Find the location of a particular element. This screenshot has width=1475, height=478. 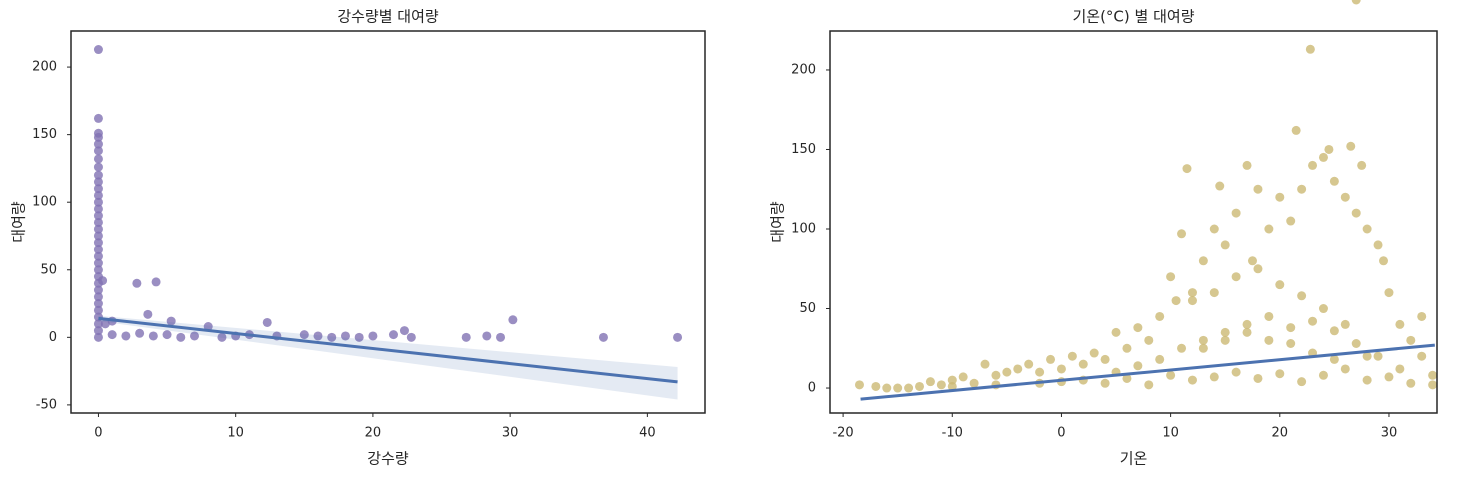

x-tick-label: 0 is located at coordinates (98, 433).